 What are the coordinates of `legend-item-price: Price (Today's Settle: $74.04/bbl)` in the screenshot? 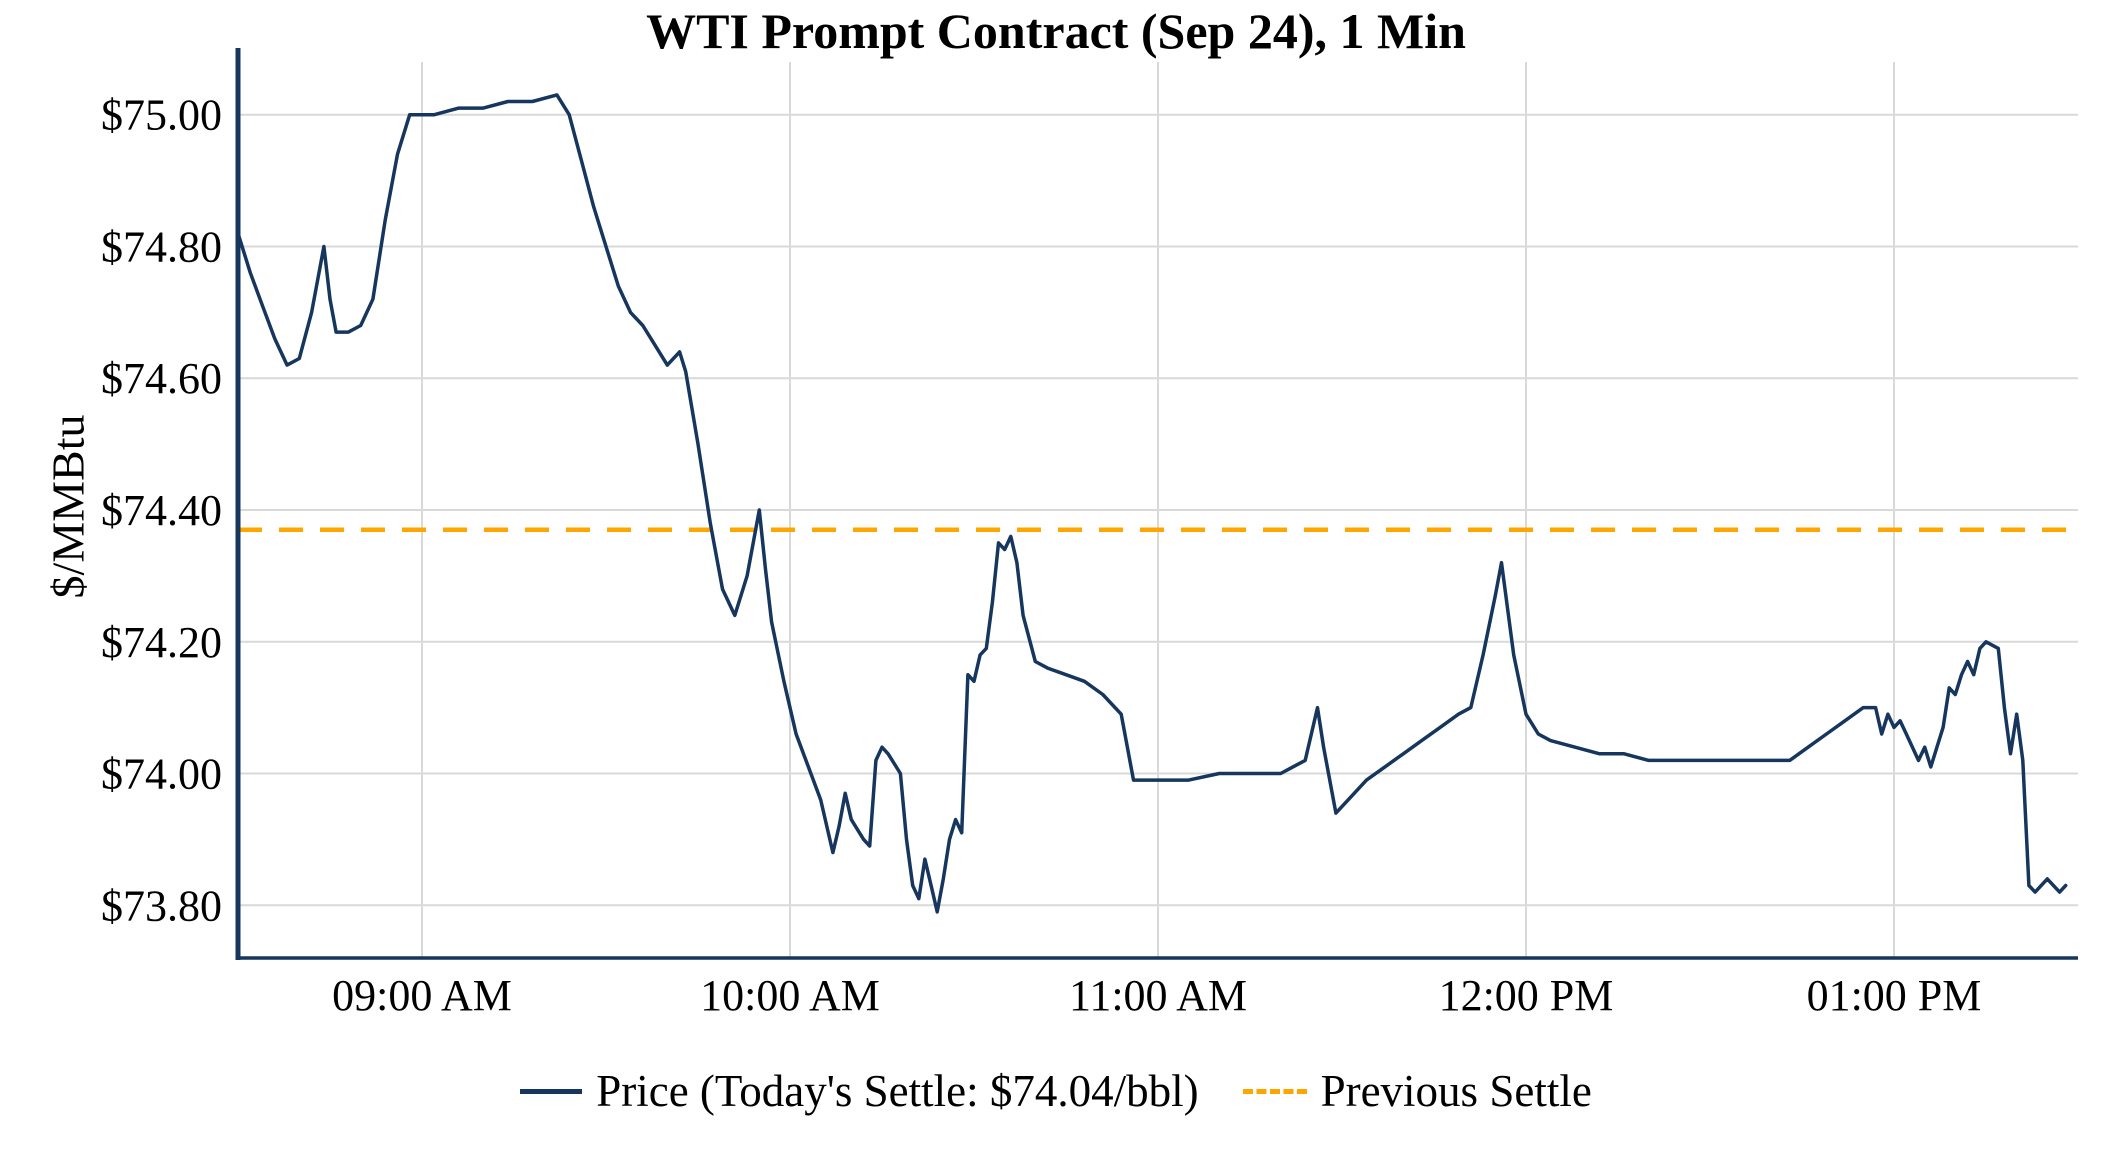 It's located at (859, 1091).